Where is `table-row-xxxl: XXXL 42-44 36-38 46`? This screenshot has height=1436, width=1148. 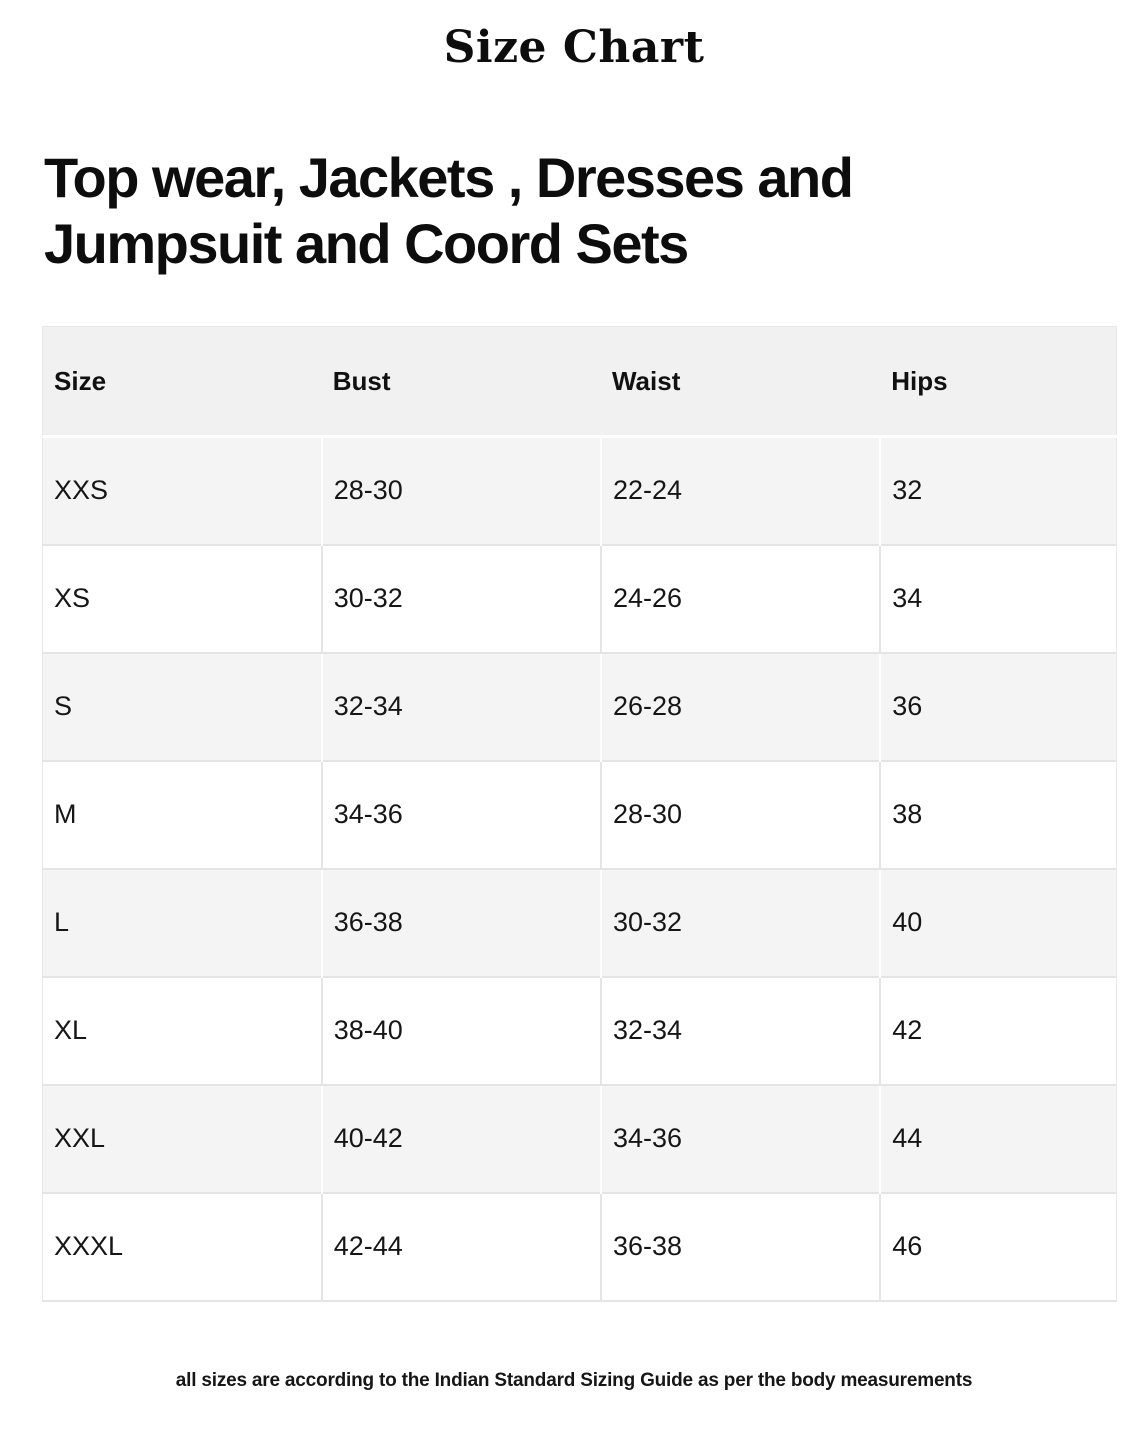
table-row-xxxl: XXXL 42-44 36-38 46 is located at coordinates (579, 1246).